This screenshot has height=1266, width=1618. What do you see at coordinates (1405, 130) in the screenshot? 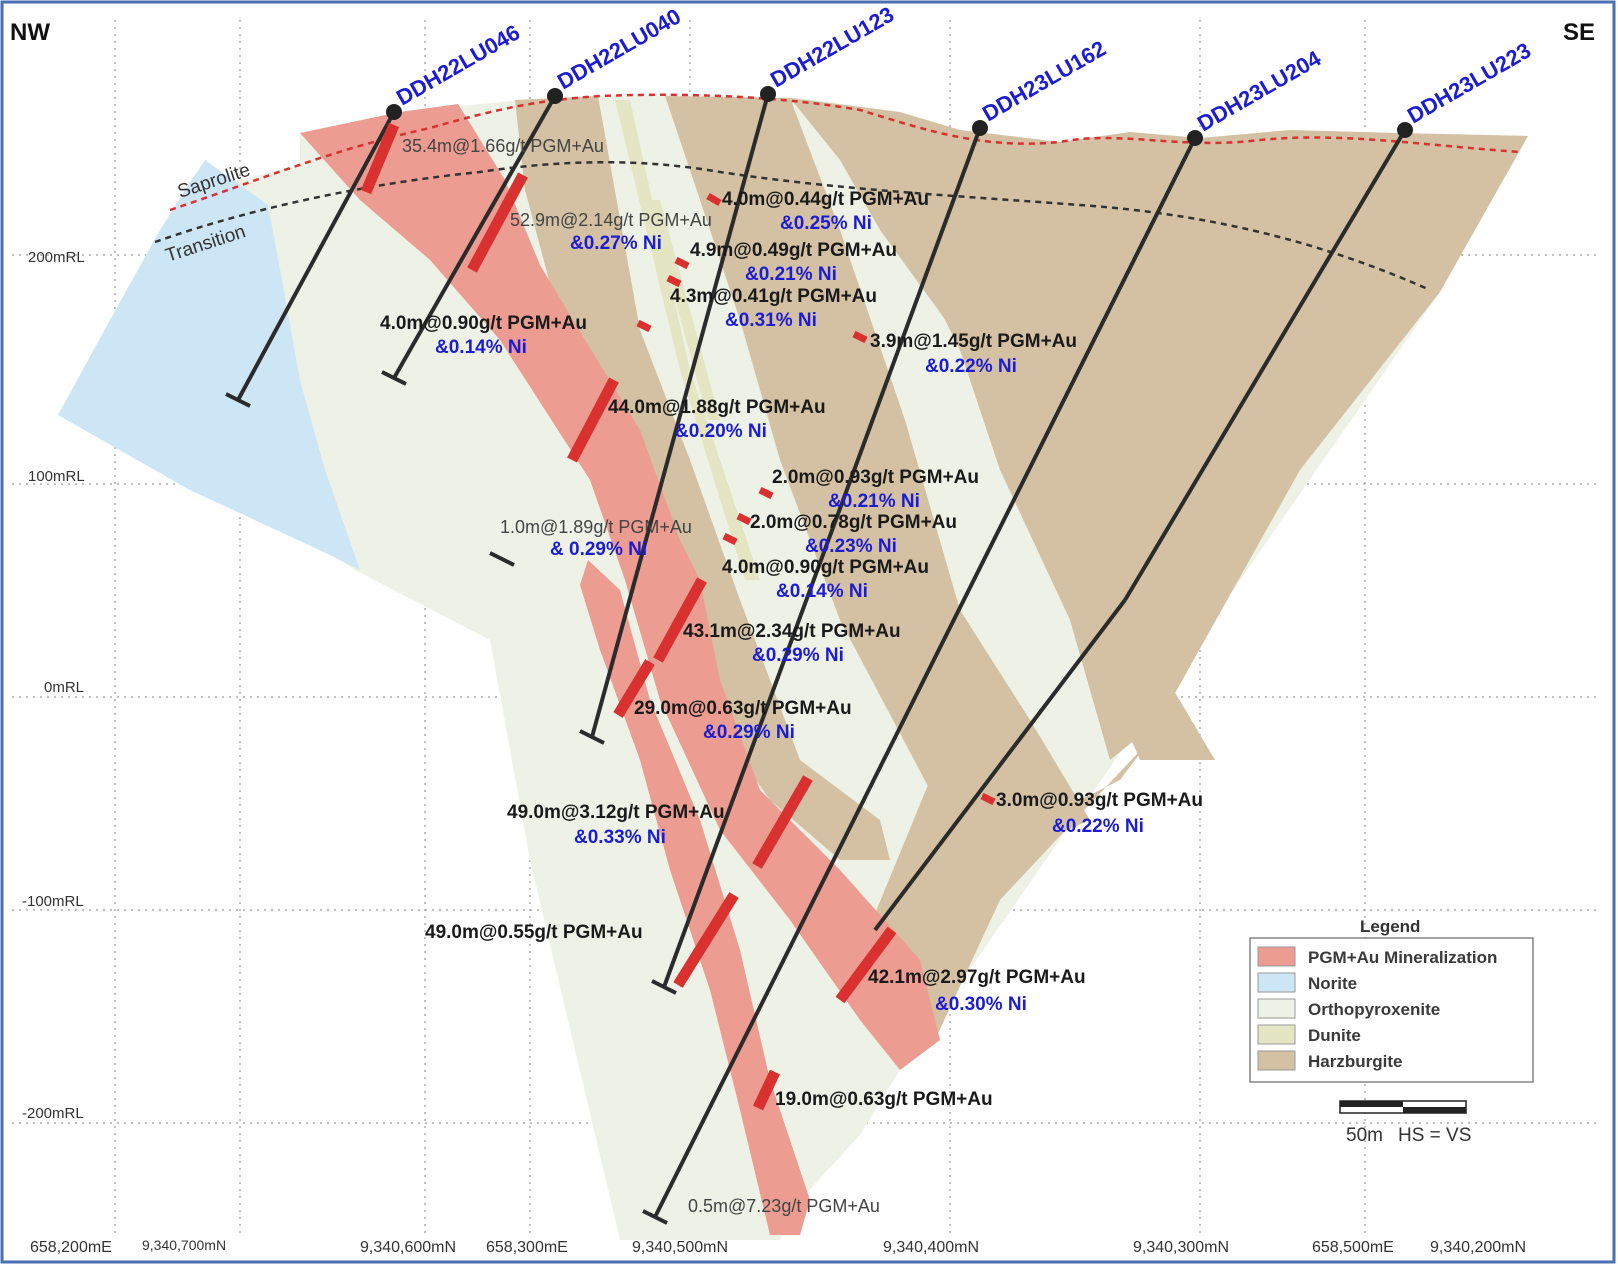
I see `collar-ddh23lu223` at bounding box center [1405, 130].